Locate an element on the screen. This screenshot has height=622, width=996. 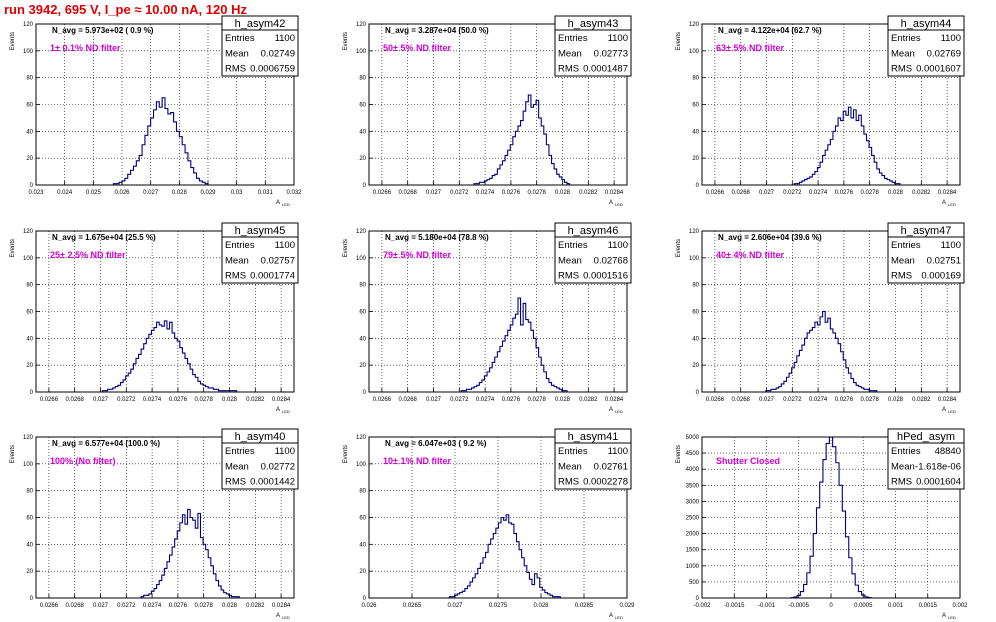
x-tick-label: 0.028 is located at coordinates (896, 400).